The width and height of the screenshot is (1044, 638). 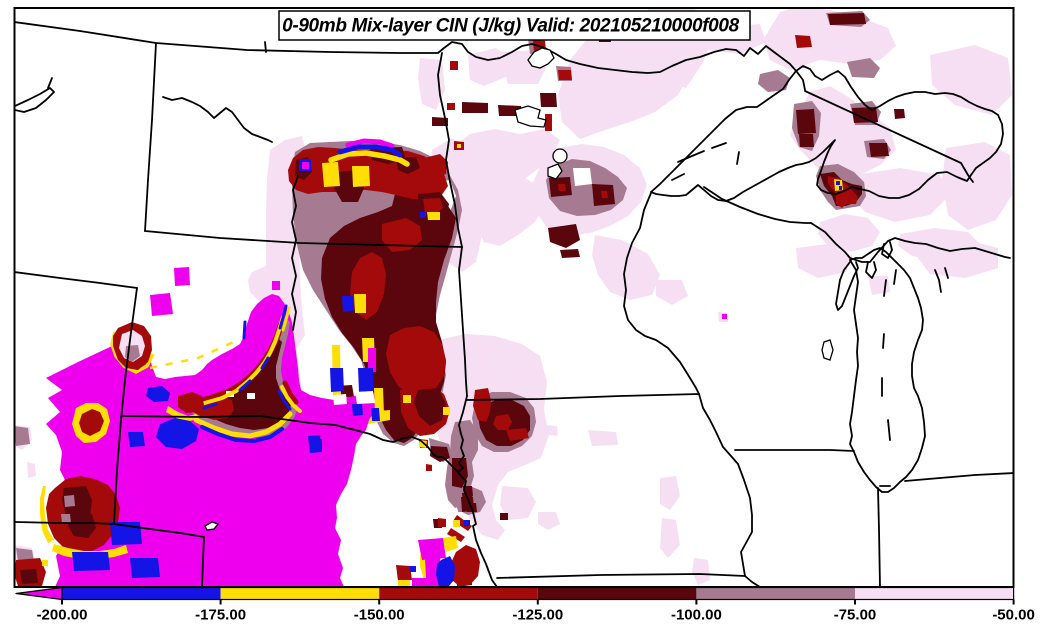 What do you see at coordinates (855, 615) in the screenshot?
I see `svg-text: -75.00` at bounding box center [855, 615].